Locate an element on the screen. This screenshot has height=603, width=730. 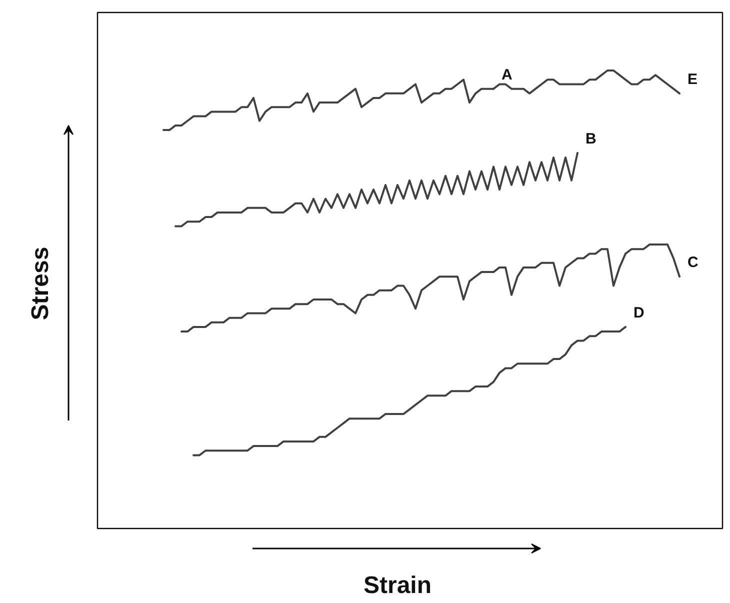
y-axis-title: Stress is located at coordinates (40, 283).